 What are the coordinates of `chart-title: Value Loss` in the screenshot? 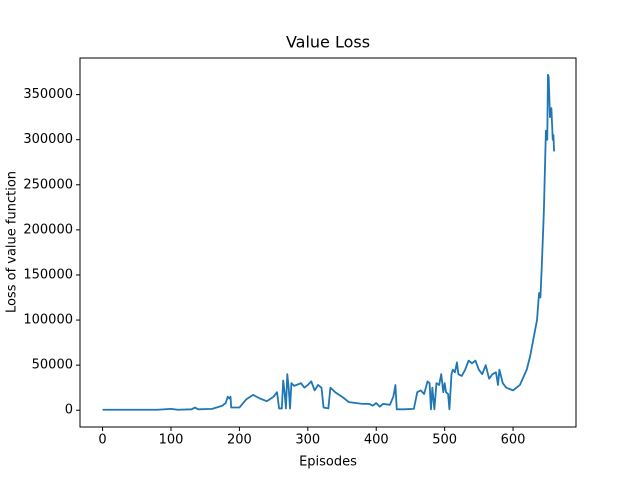 It's located at (328, 42).